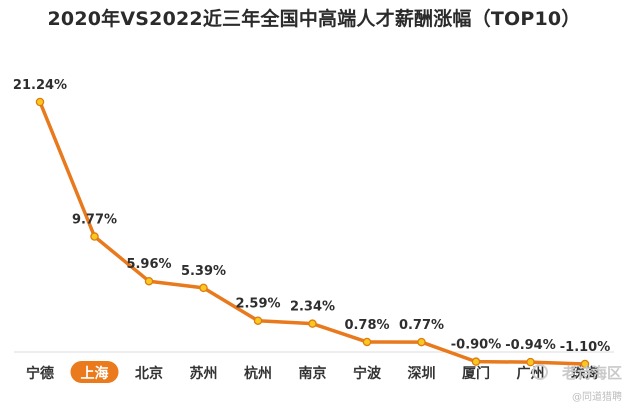 The image size is (628, 409). What do you see at coordinates (540, 372) in the screenshot?
I see `watermark-logo-icon` at bounding box center [540, 372].